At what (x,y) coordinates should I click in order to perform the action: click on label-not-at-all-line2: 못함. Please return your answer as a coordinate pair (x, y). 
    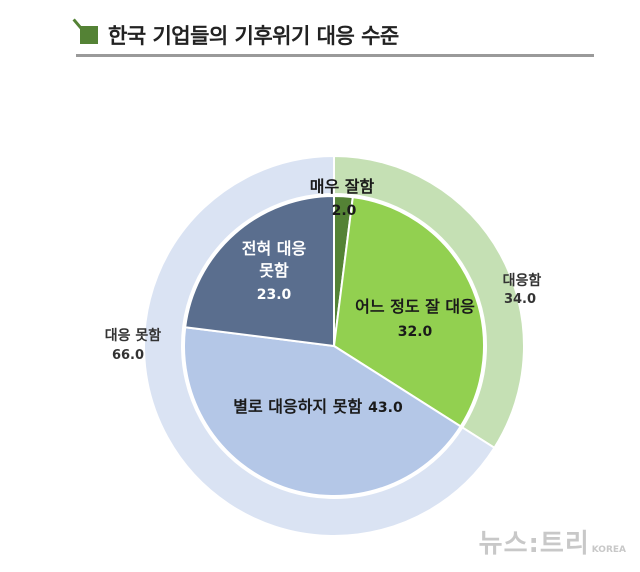
    Looking at the image, I should click on (274, 270).